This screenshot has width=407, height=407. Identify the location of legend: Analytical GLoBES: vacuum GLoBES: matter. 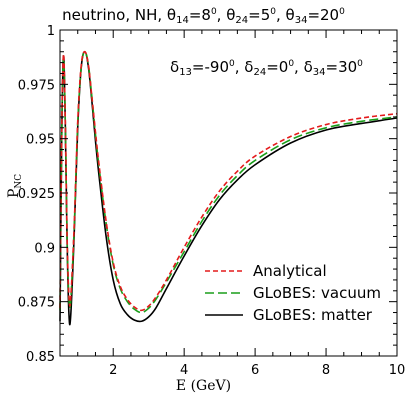
(292, 293).